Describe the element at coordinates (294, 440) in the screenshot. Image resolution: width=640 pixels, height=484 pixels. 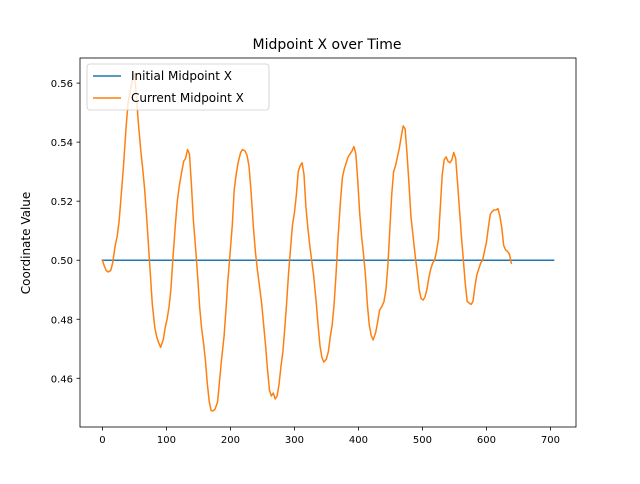
I see `x-tick-label: 300` at that location.